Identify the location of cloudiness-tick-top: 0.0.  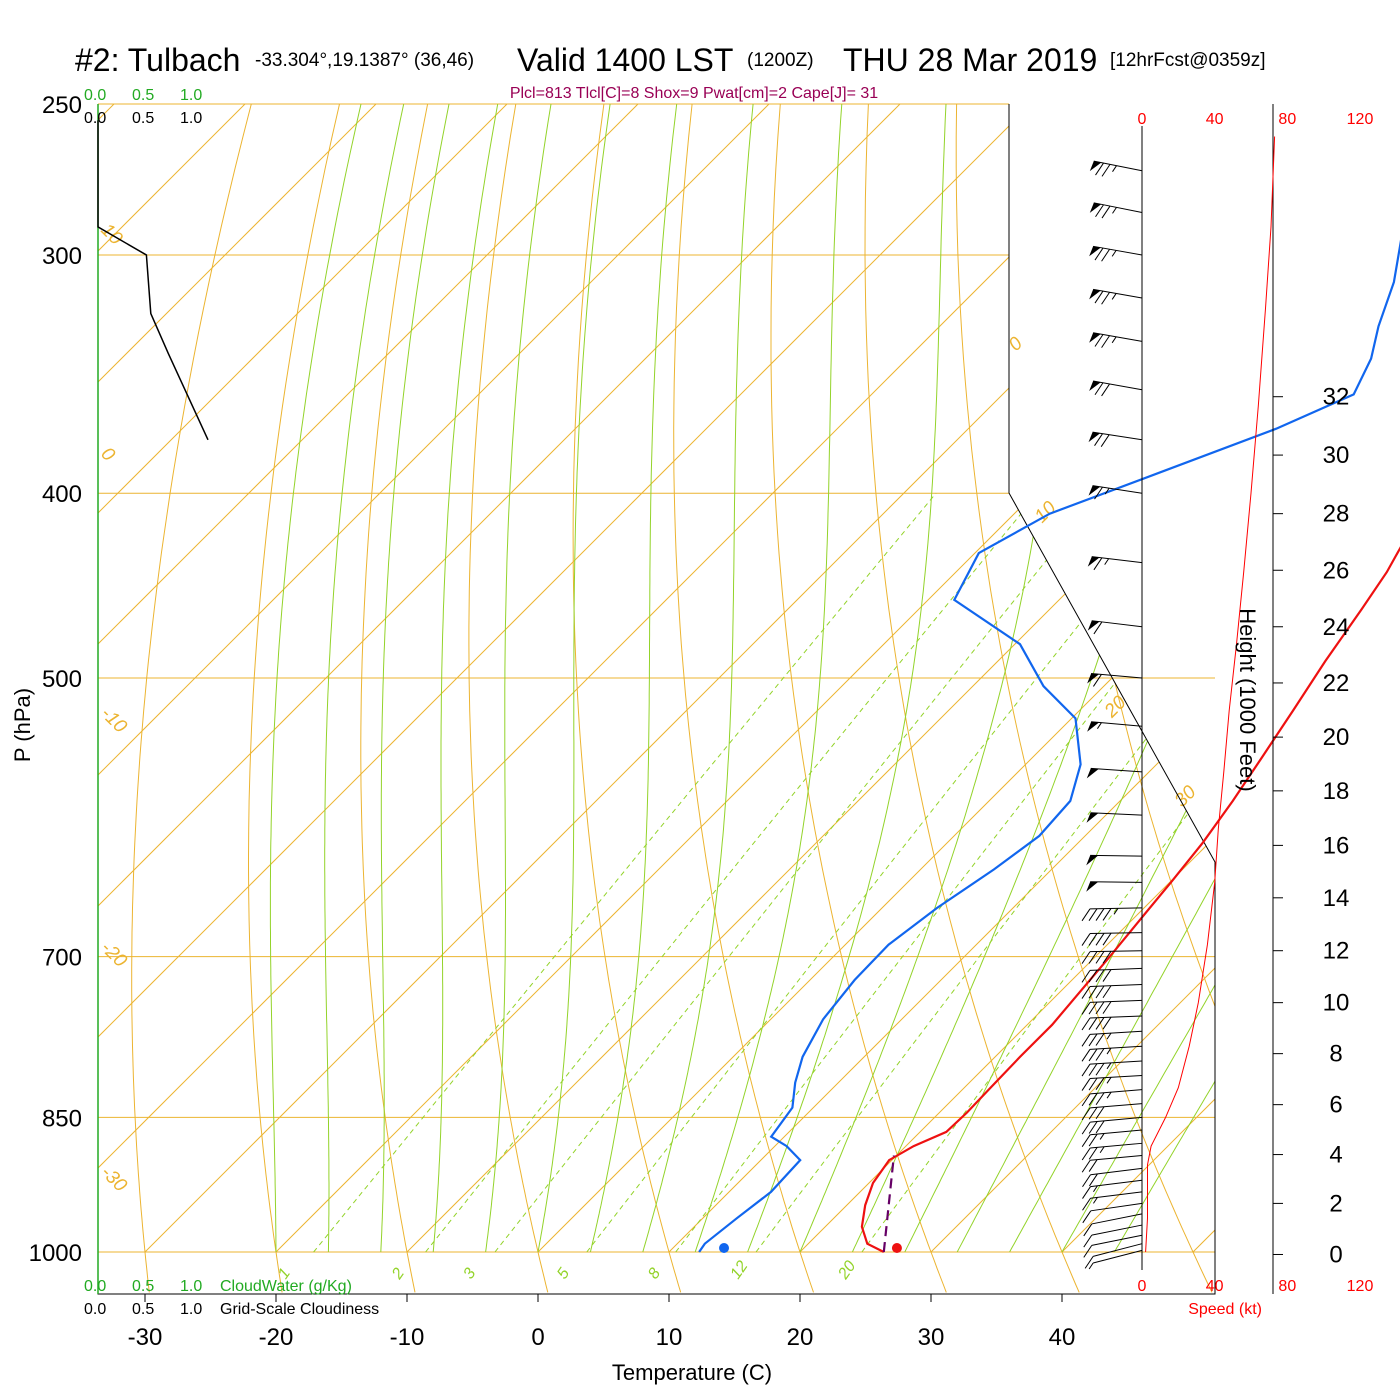
(95, 118).